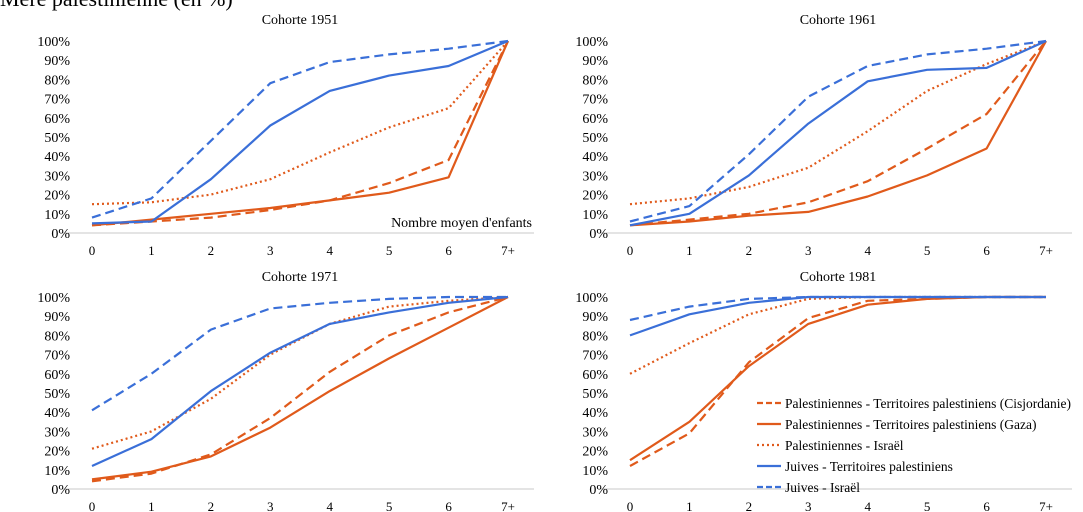 The height and width of the screenshot is (512, 1083). I want to click on legend-label-3: Juives - Territoires palestiniens, so click(869, 466).